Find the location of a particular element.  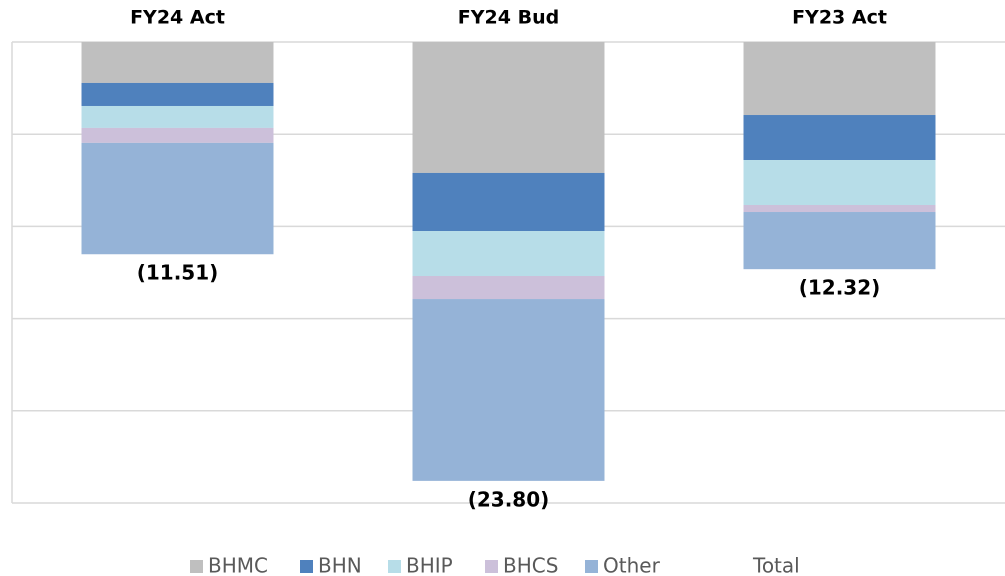

total-label: (11.51) is located at coordinates (178, 273).